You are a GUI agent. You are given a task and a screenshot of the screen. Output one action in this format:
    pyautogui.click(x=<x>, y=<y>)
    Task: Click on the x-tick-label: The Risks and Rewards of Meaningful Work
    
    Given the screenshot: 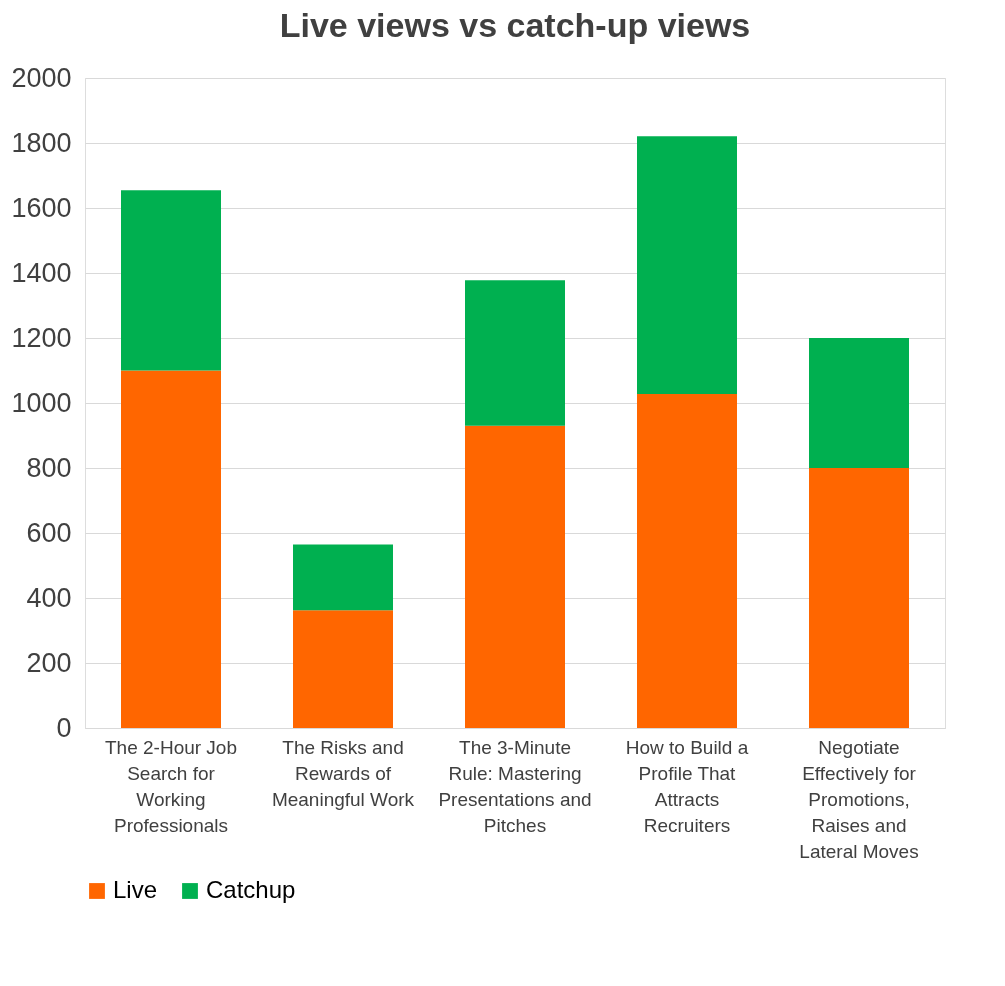 What is the action you would take?
    pyautogui.click(x=343, y=773)
    